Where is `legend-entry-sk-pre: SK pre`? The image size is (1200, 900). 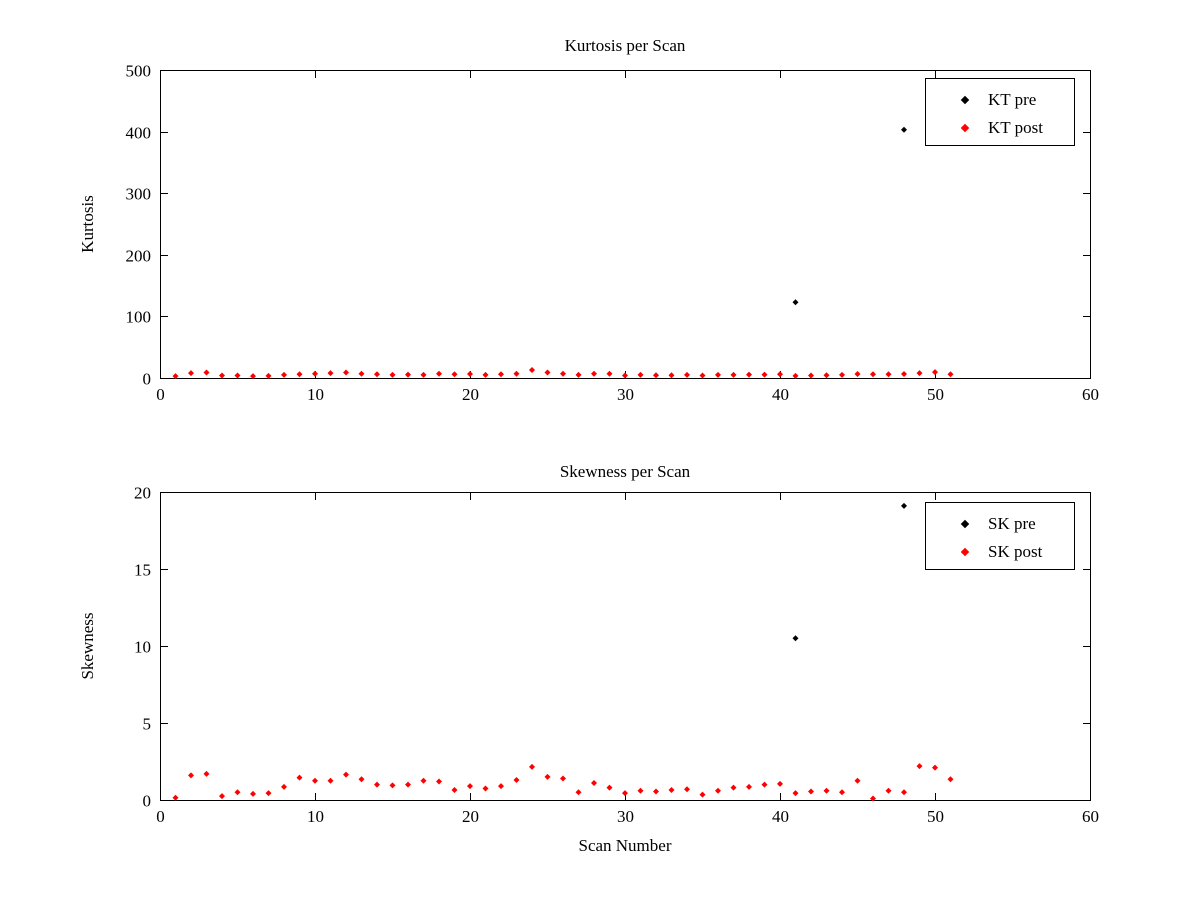
legend-entry-sk-pre: SK pre is located at coordinates (1000, 524).